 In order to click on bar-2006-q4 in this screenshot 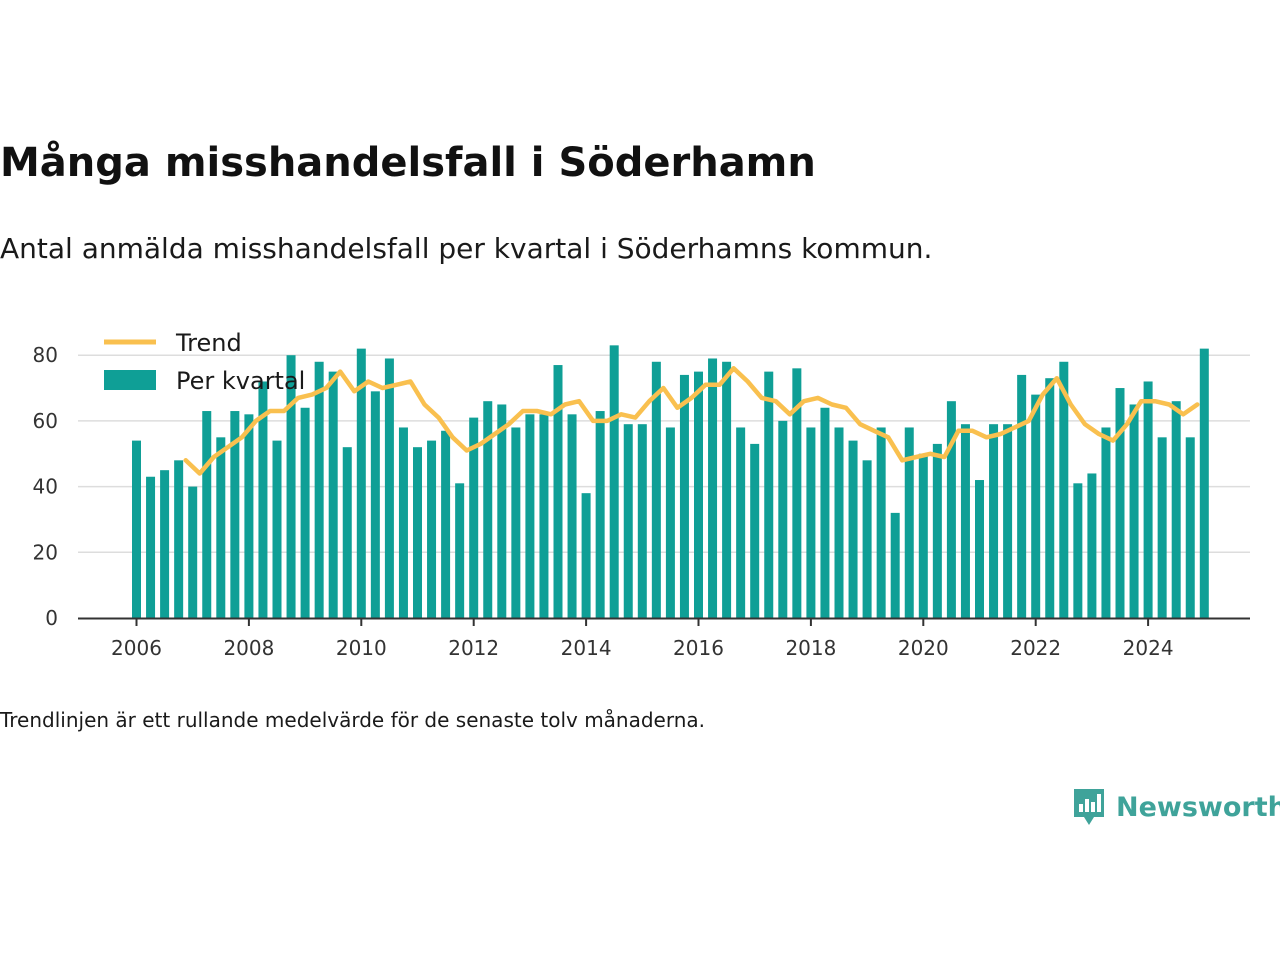, I will do `click(179, 539)`.